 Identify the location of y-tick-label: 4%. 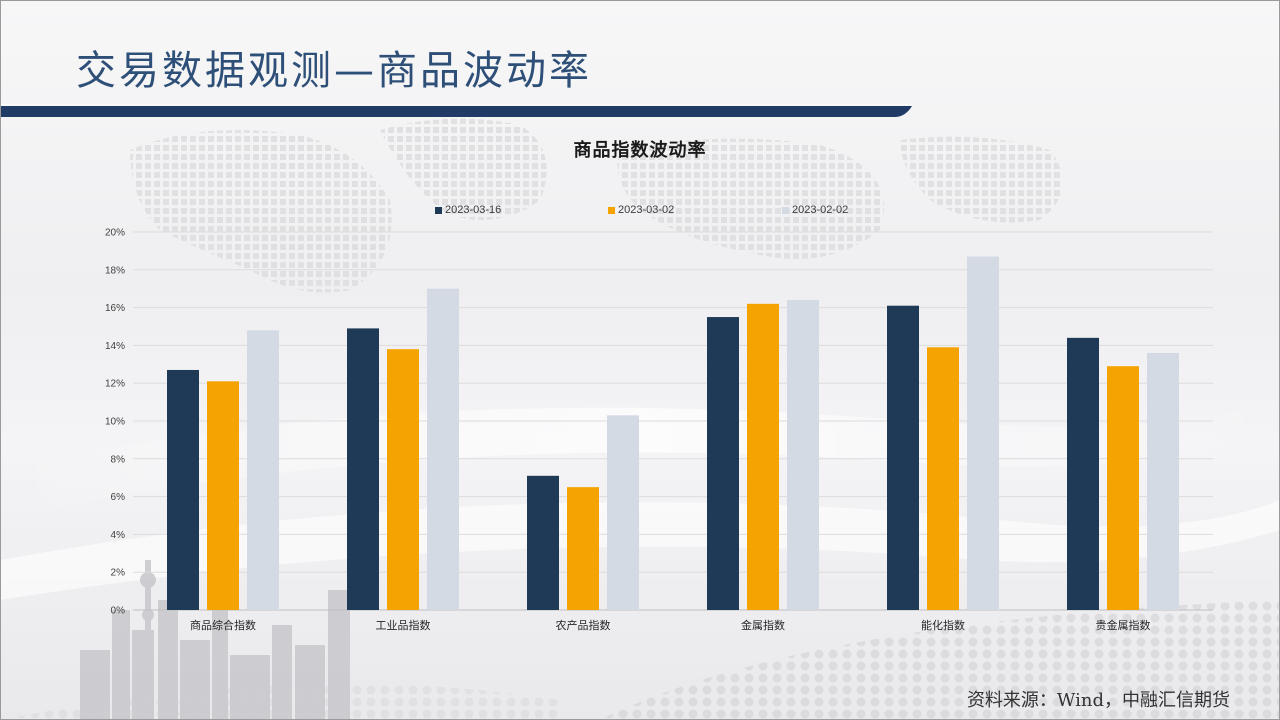
(118, 535).